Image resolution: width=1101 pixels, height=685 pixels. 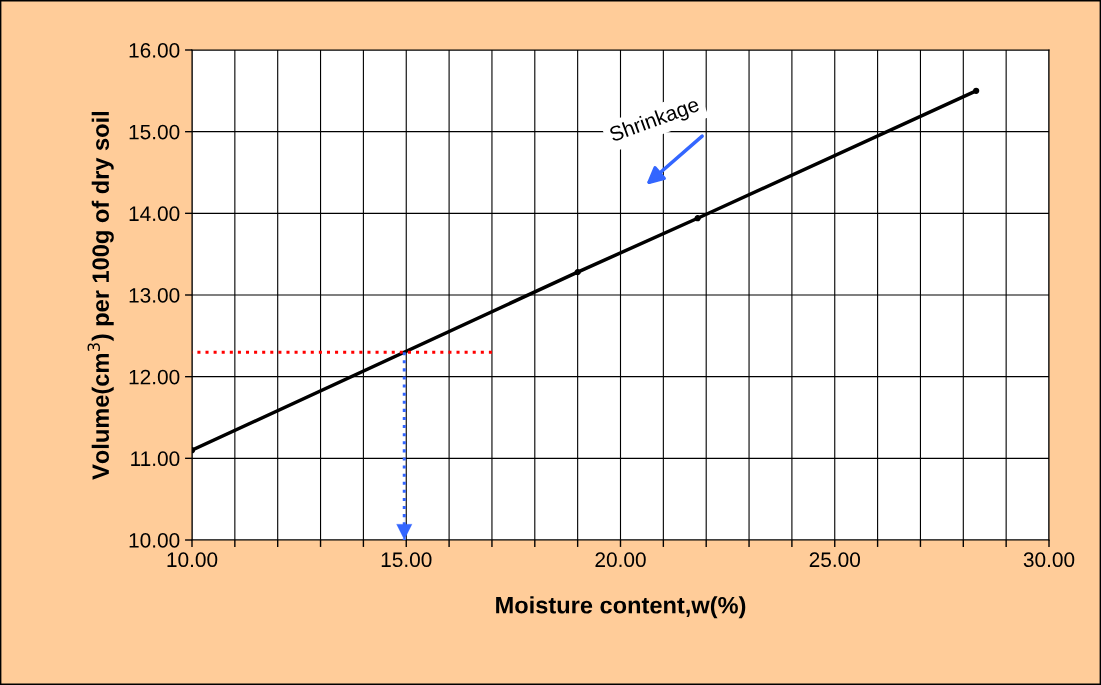 What do you see at coordinates (154, 377) in the screenshot?
I see `y-tick-label: 12.00` at bounding box center [154, 377].